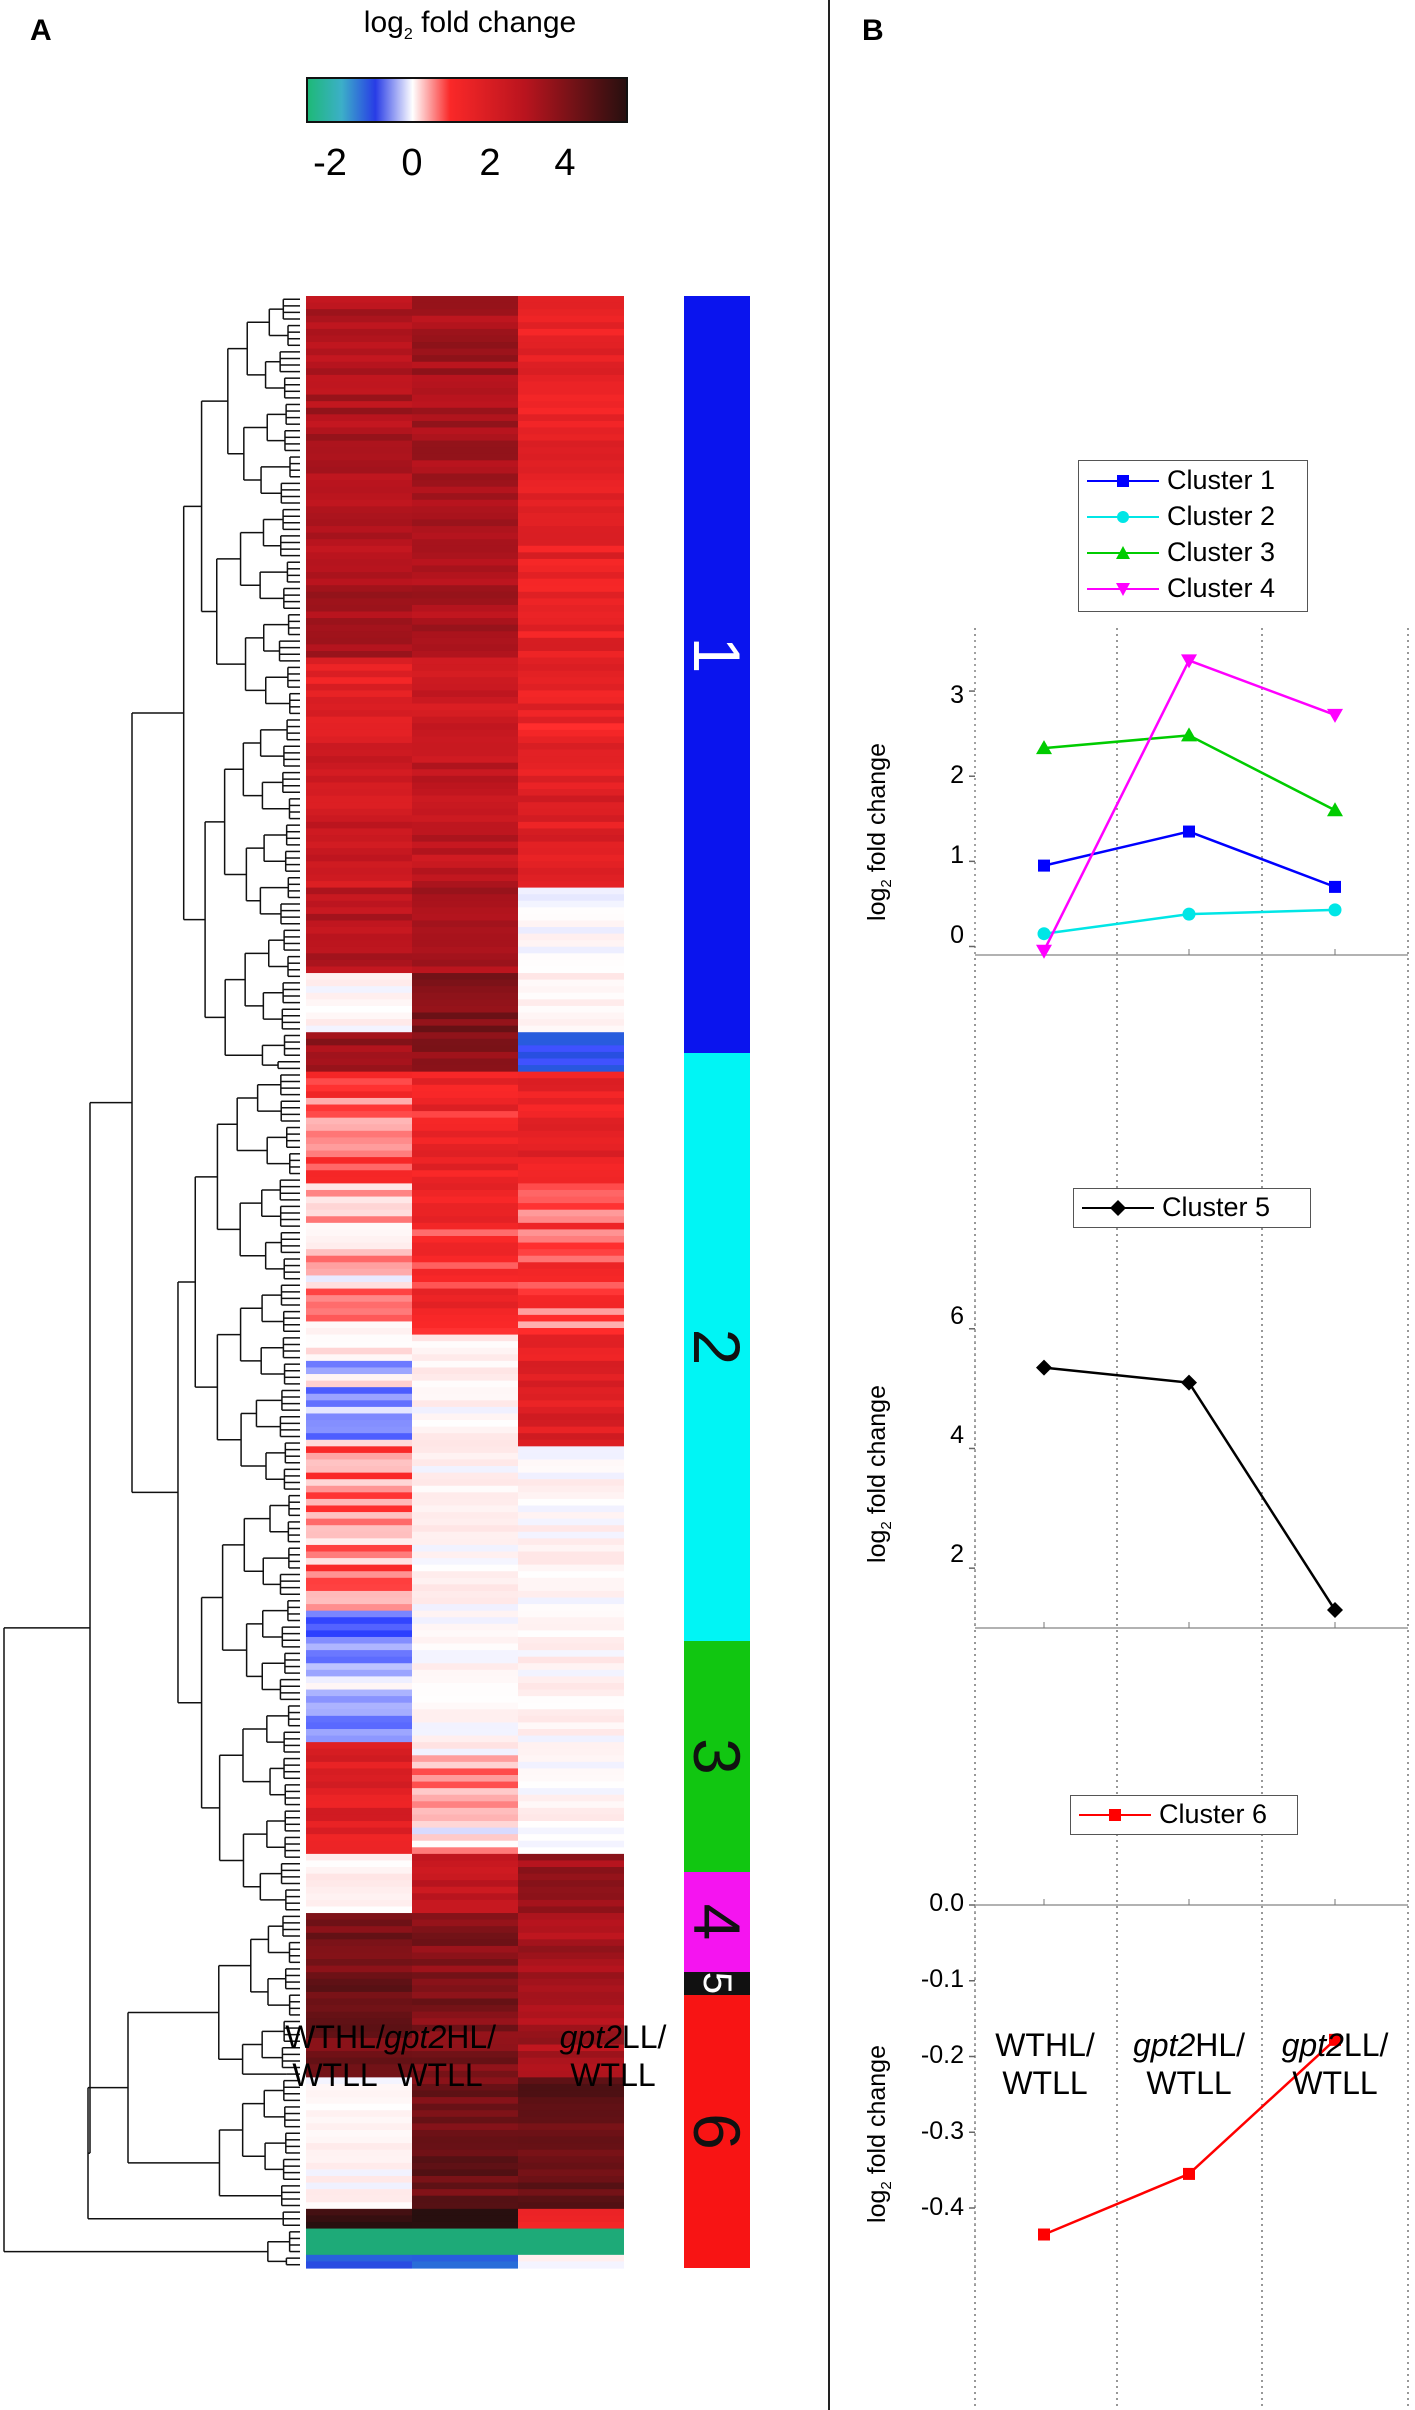 The image size is (1415, 2410). What do you see at coordinates (717, 1922) in the screenshot?
I see `cluster-bar-segment` at bounding box center [717, 1922].